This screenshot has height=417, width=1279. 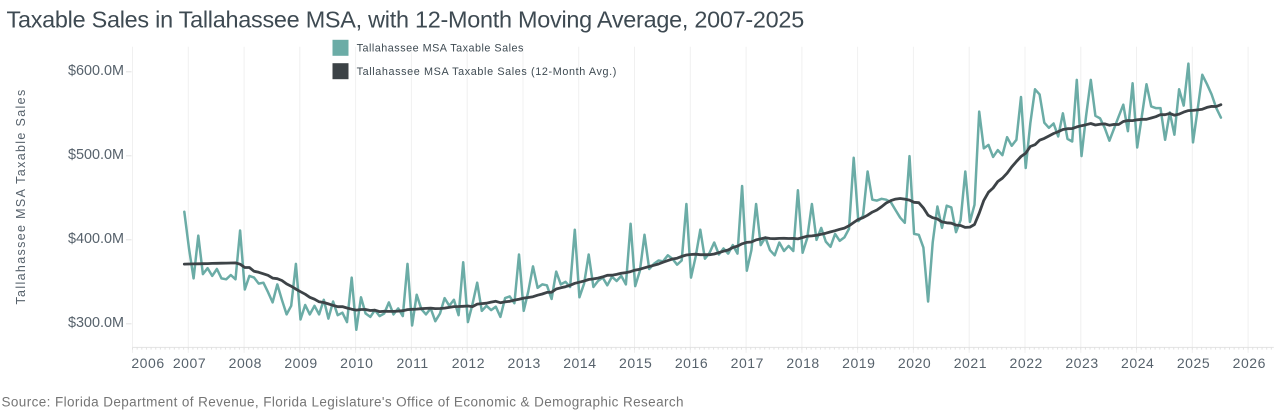 What do you see at coordinates (96, 239) in the screenshot?
I see `svg-text: $400.0M` at bounding box center [96, 239].